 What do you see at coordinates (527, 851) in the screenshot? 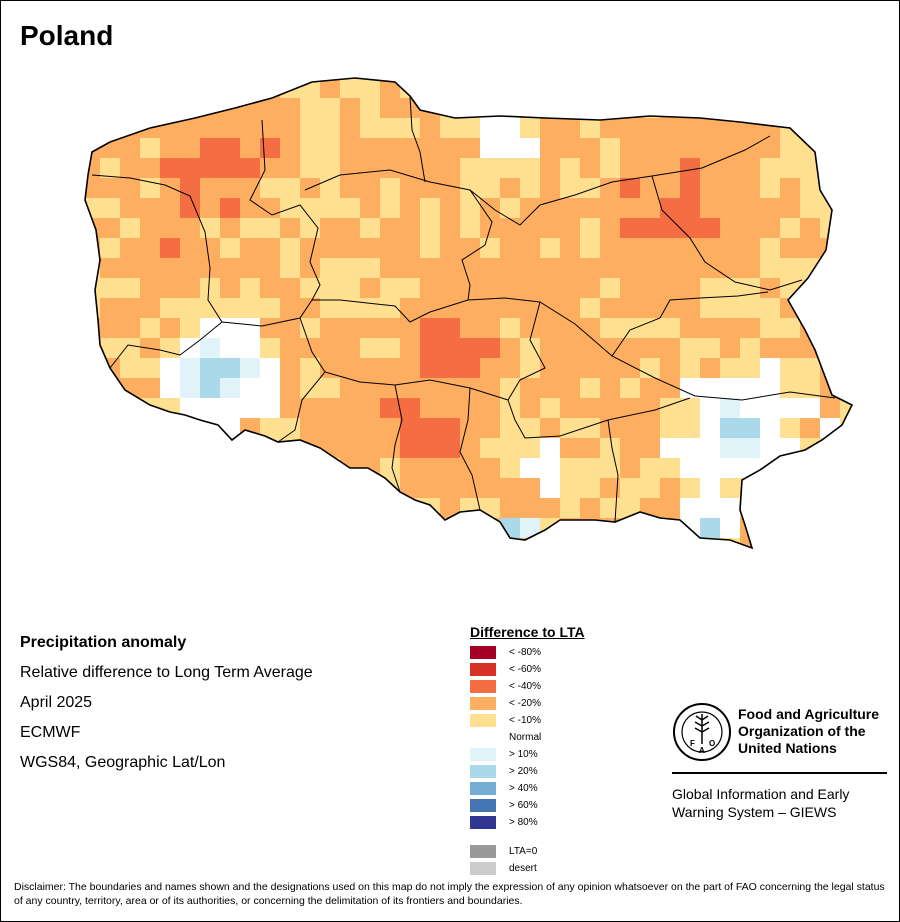
I see `legend-item: LTA=0` at bounding box center [527, 851].